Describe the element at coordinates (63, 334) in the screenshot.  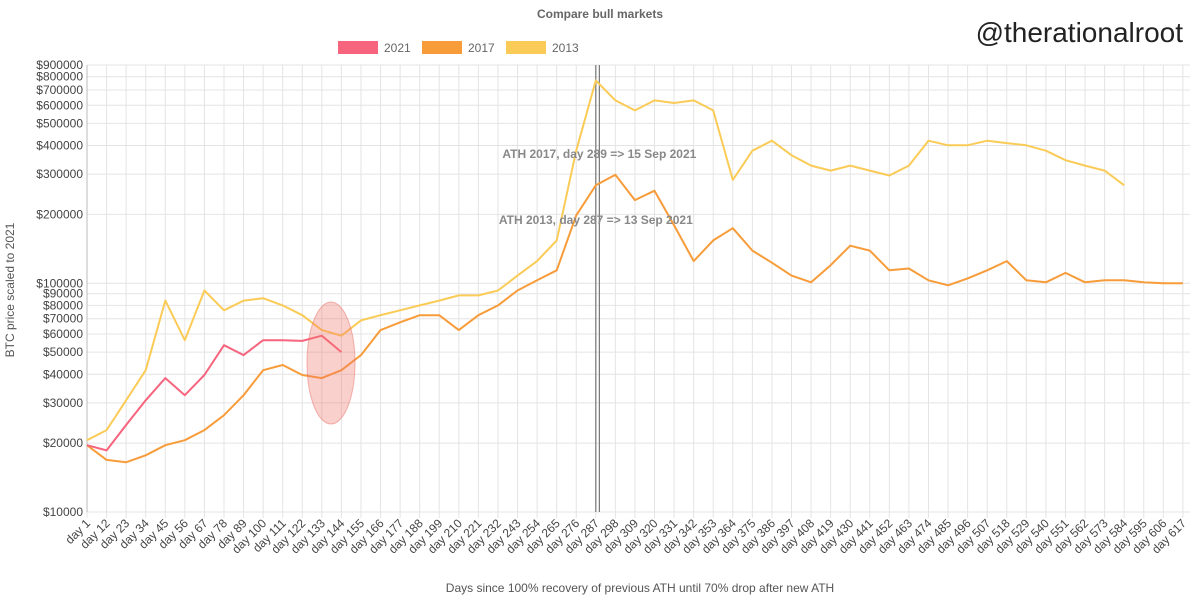
I see `y-tick-label: $60000` at that location.